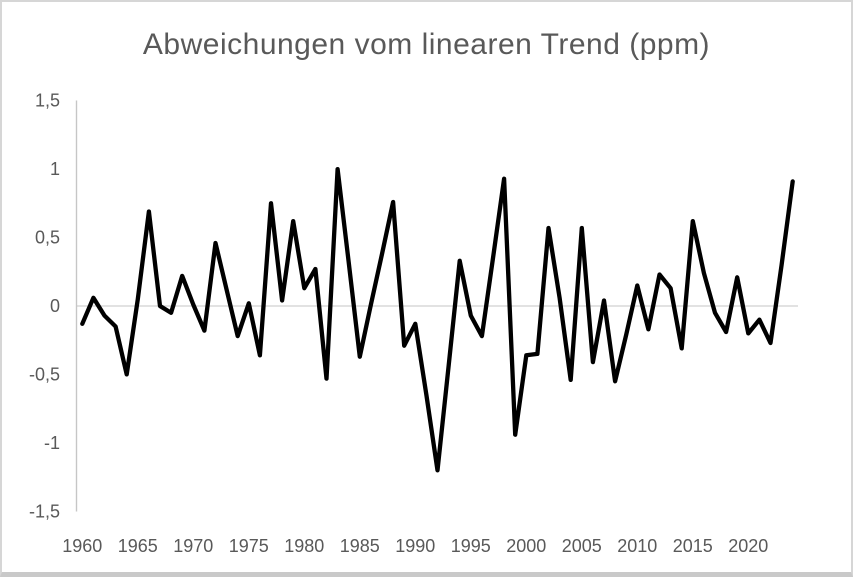 This screenshot has height=577, width=853. Describe the element at coordinates (637, 546) in the screenshot. I see `x-tick-label: 2010` at that location.